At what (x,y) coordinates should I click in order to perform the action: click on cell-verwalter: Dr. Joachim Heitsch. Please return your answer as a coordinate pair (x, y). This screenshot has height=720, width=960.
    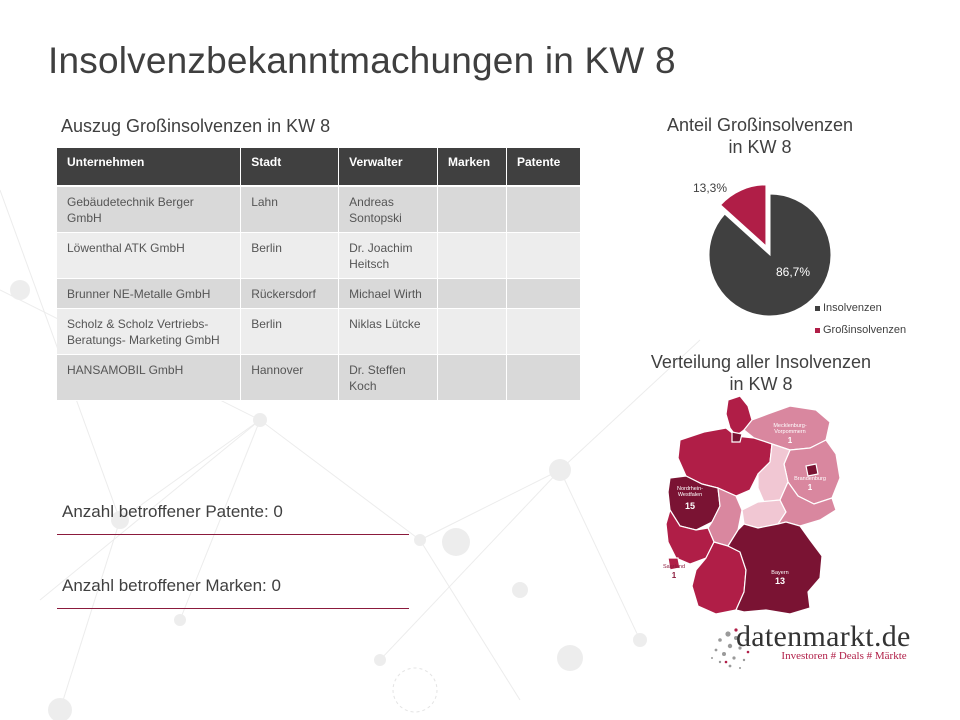
    Looking at the image, I should click on (388, 255).